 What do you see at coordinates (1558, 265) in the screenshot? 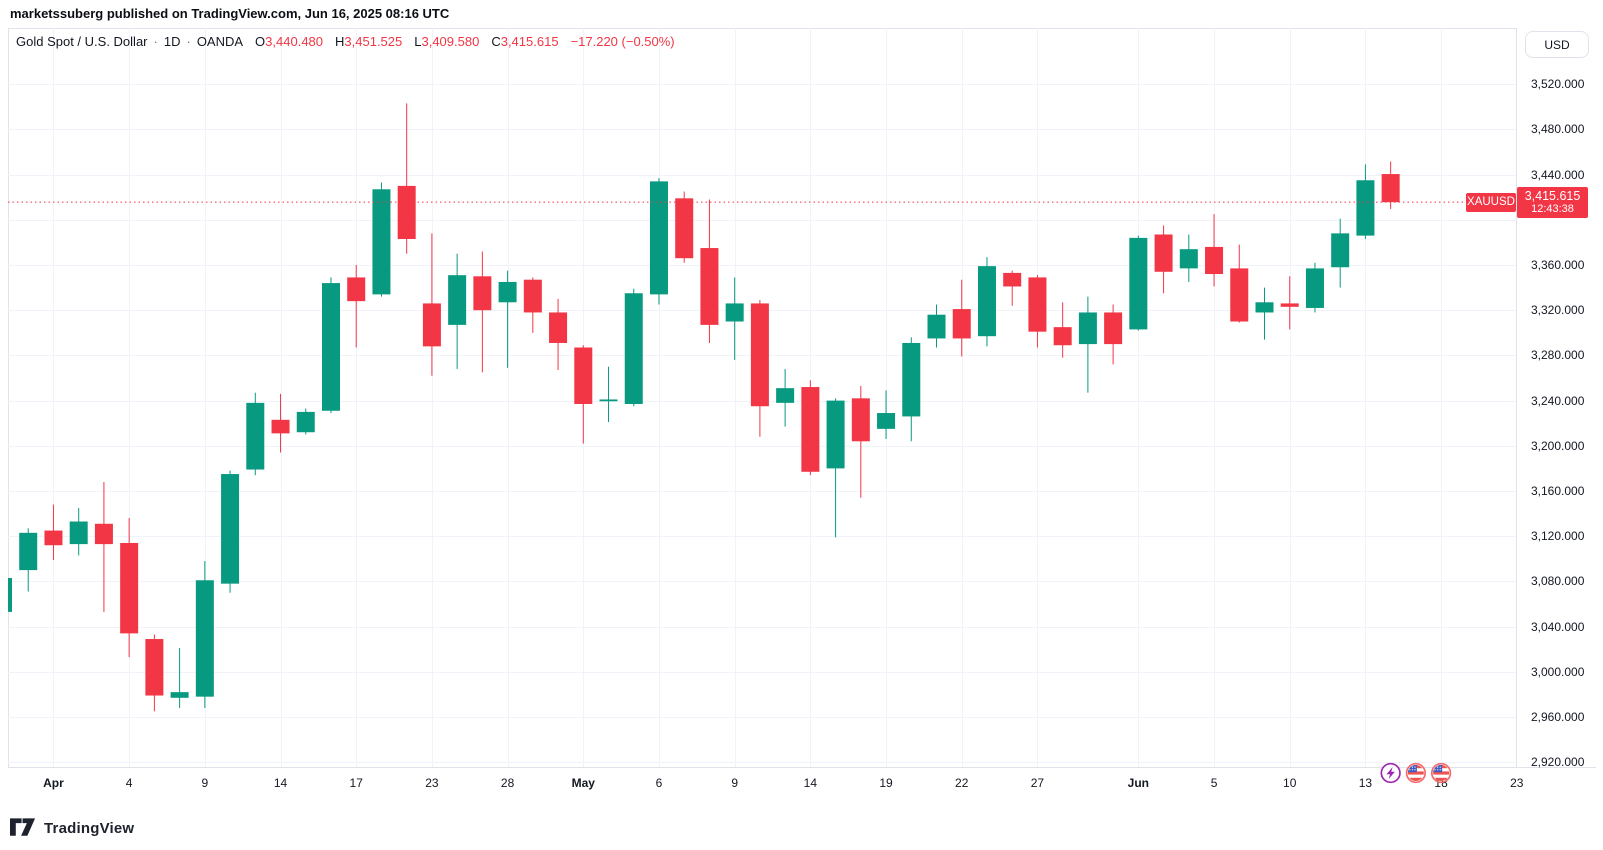
I see `price-axis-label: 3,360.000` at bounding box center [1558, 265].